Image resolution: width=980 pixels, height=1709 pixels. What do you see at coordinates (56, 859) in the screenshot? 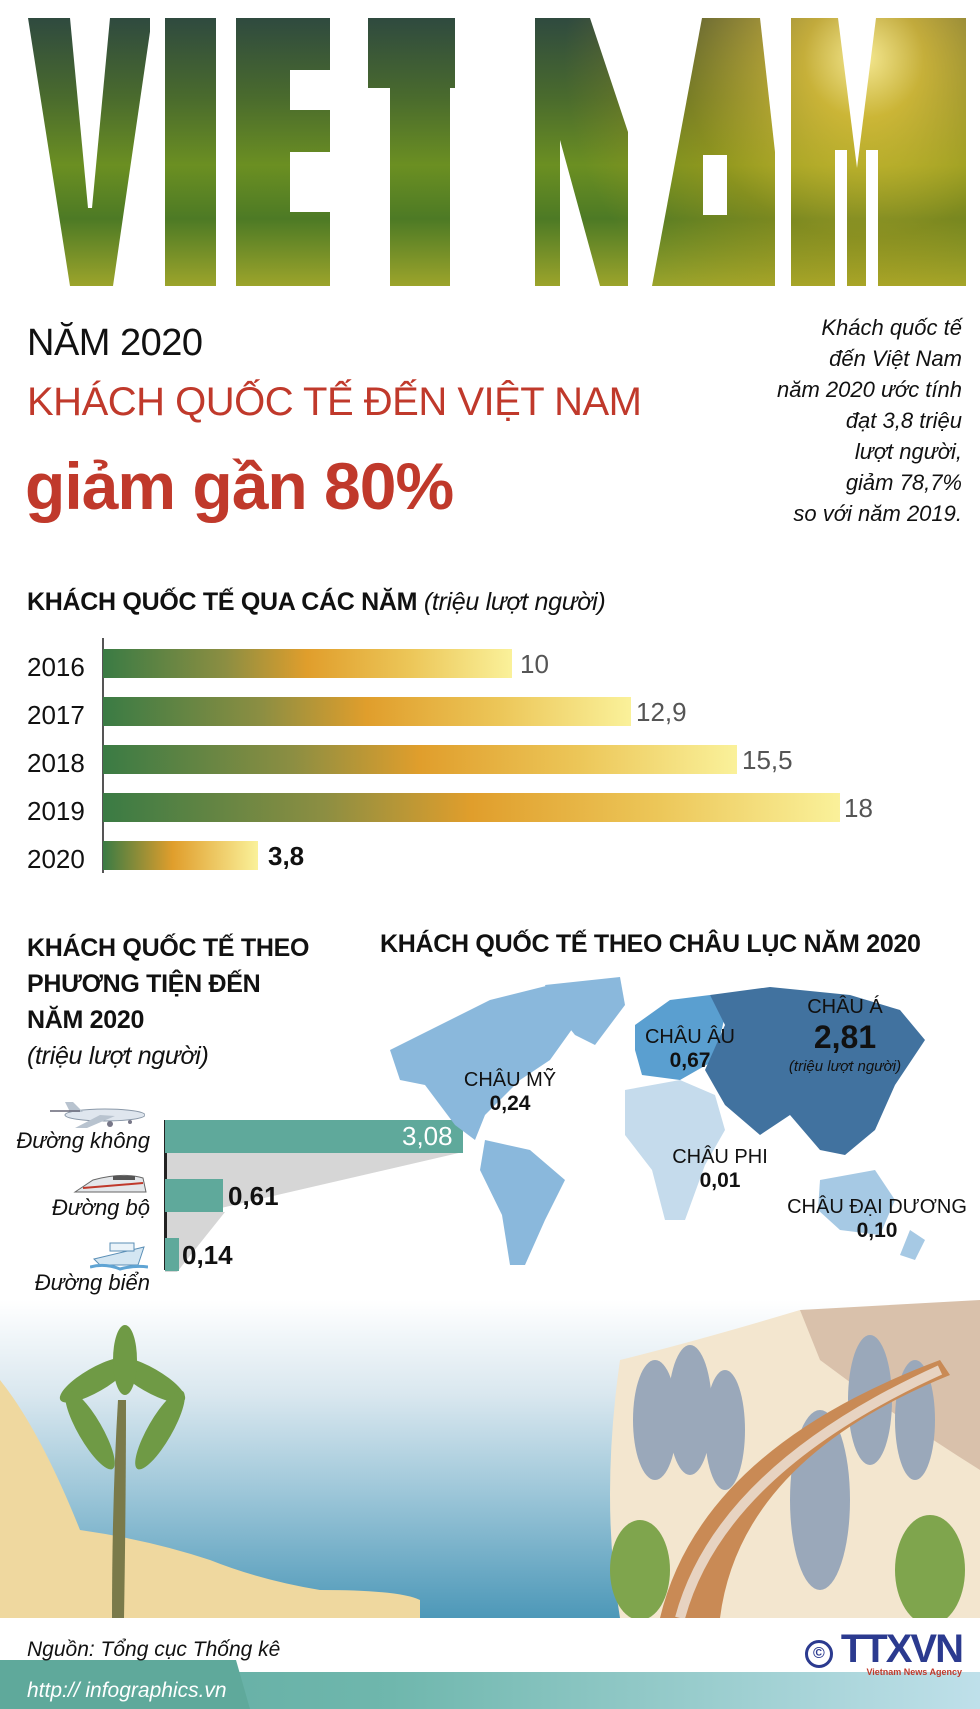
I see `bar-year-label: 2020` at bounding box center [56, 859].